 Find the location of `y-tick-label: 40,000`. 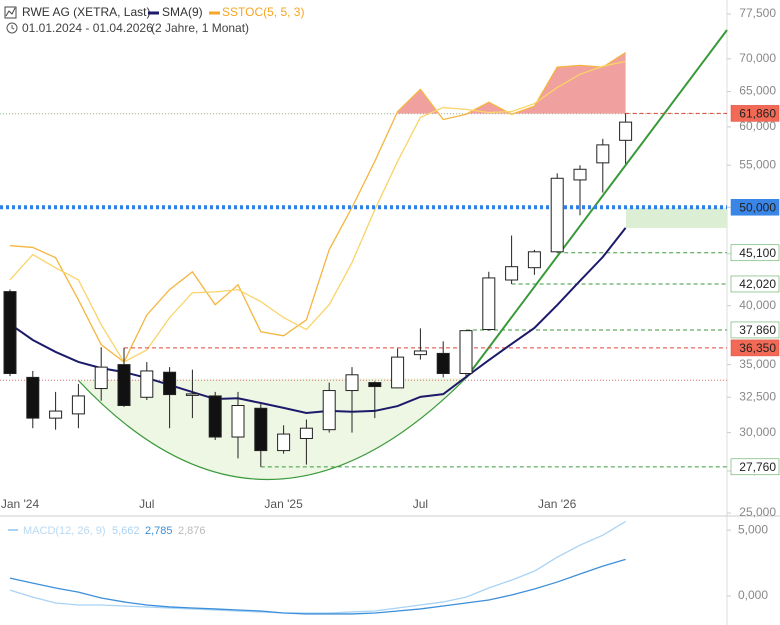

y-tick-label: 40,000 is located at coordinates (757, 305).